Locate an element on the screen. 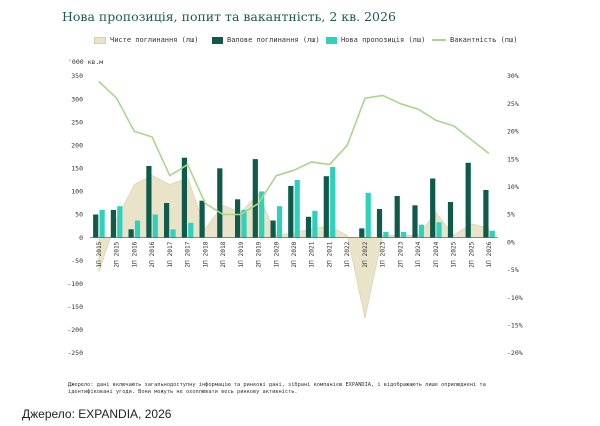 The image size is (600, 426). y-left-tick-label: 0 is located at coordinates (81, 238).